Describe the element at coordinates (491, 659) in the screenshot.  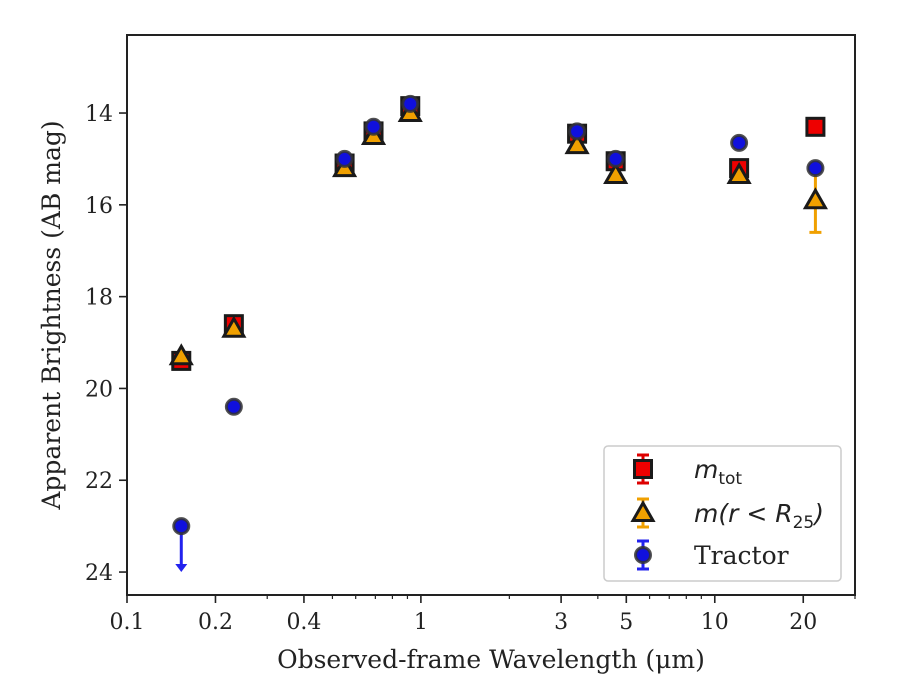
I see `x-axis-label: Observed-frame Wavelength (μm)` at that location.